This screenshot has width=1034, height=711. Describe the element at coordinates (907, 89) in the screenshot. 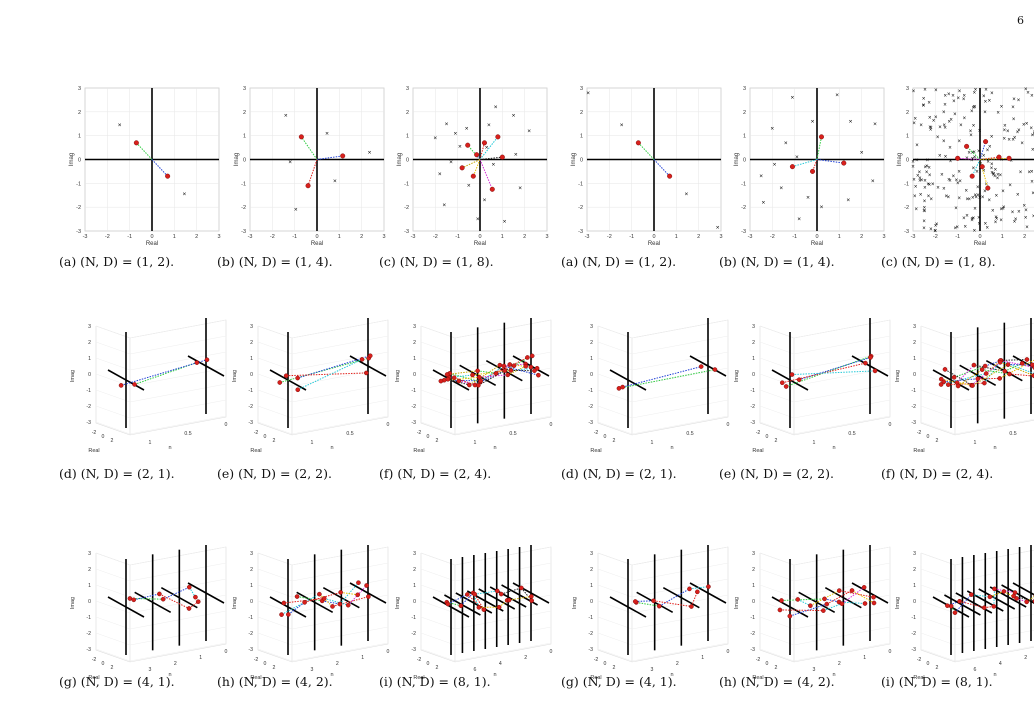

I see `y-tick-label: 3` at that location.